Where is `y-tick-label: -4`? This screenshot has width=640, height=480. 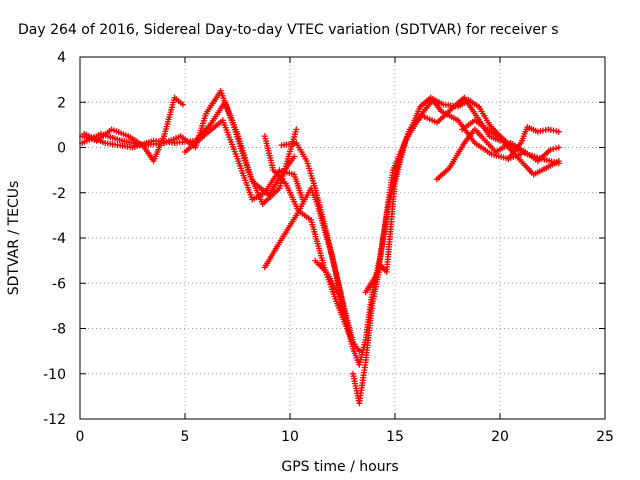
y-tick-label: -4 is located at coordinates (59, 239).